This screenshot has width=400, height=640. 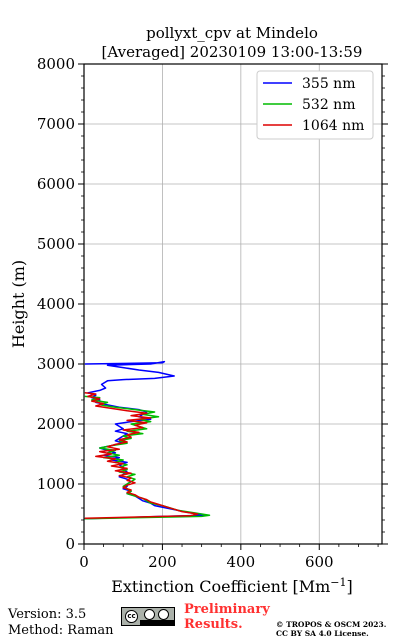 What do you see at coordinates (333, 126) in the screenshot?
I see `legend-label-1064: 1064 nm` at bounding box center [333, 126].